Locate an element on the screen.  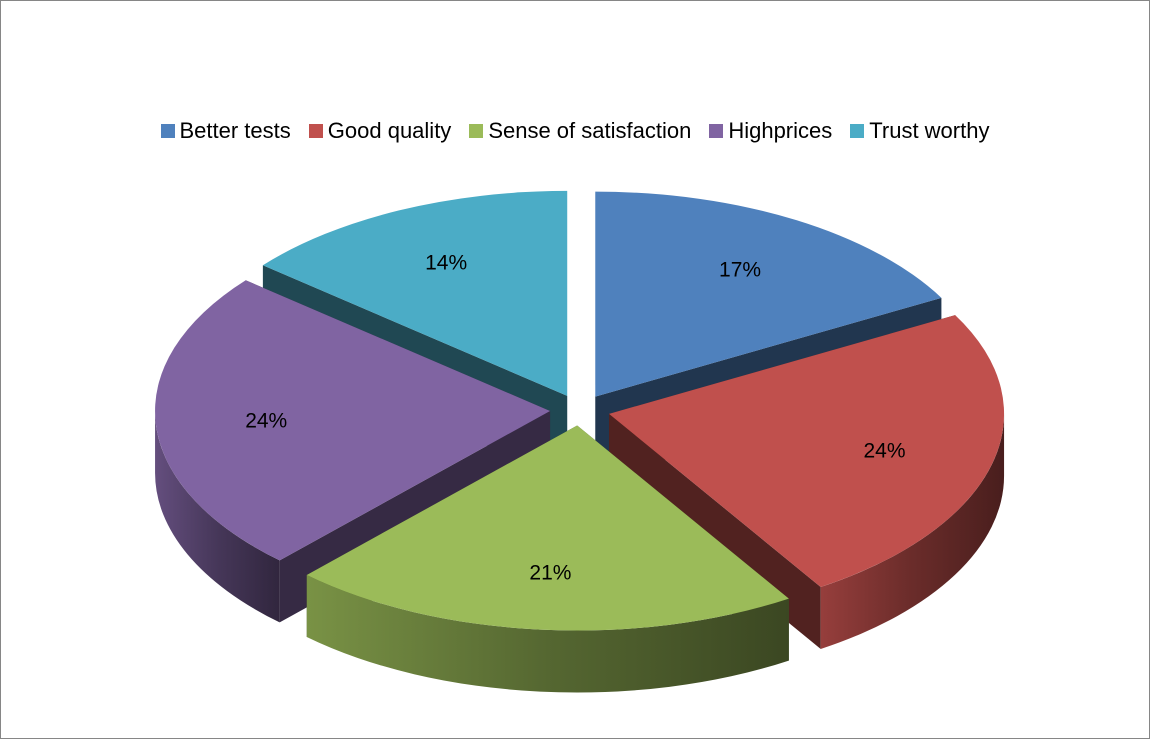
data-label-trust-worthy: 14% is located at coordinates (446, 262).